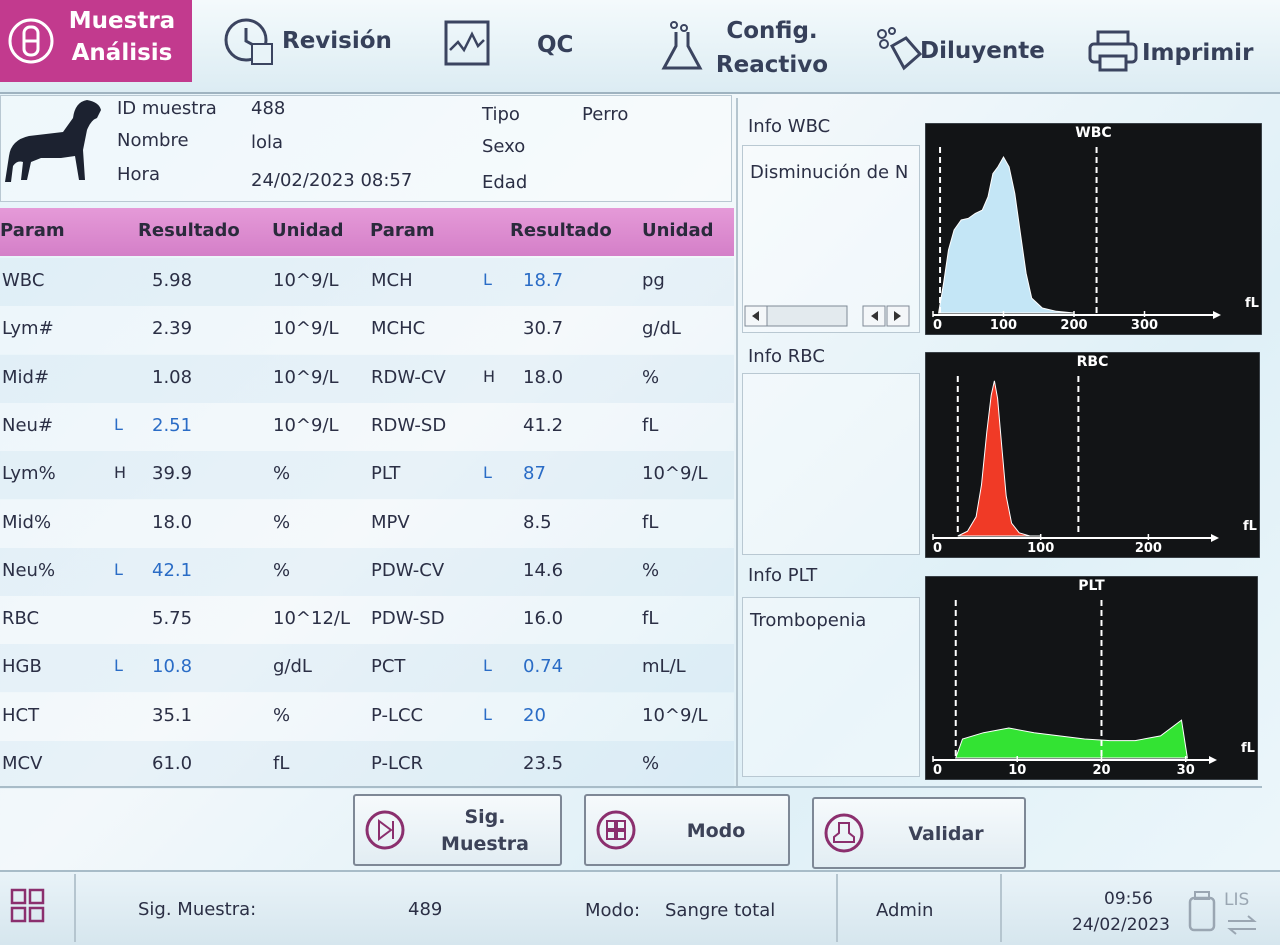  Describe the element at coordinates (543, 570) in the screenshot. I see `result-value: 14.6` at that location.